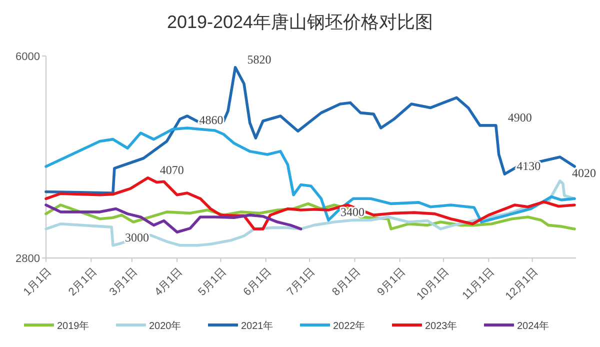  Describe the element at coordinates (83, 282) in the screenshot. I see `x-tick-label: 2月1日` at that location.